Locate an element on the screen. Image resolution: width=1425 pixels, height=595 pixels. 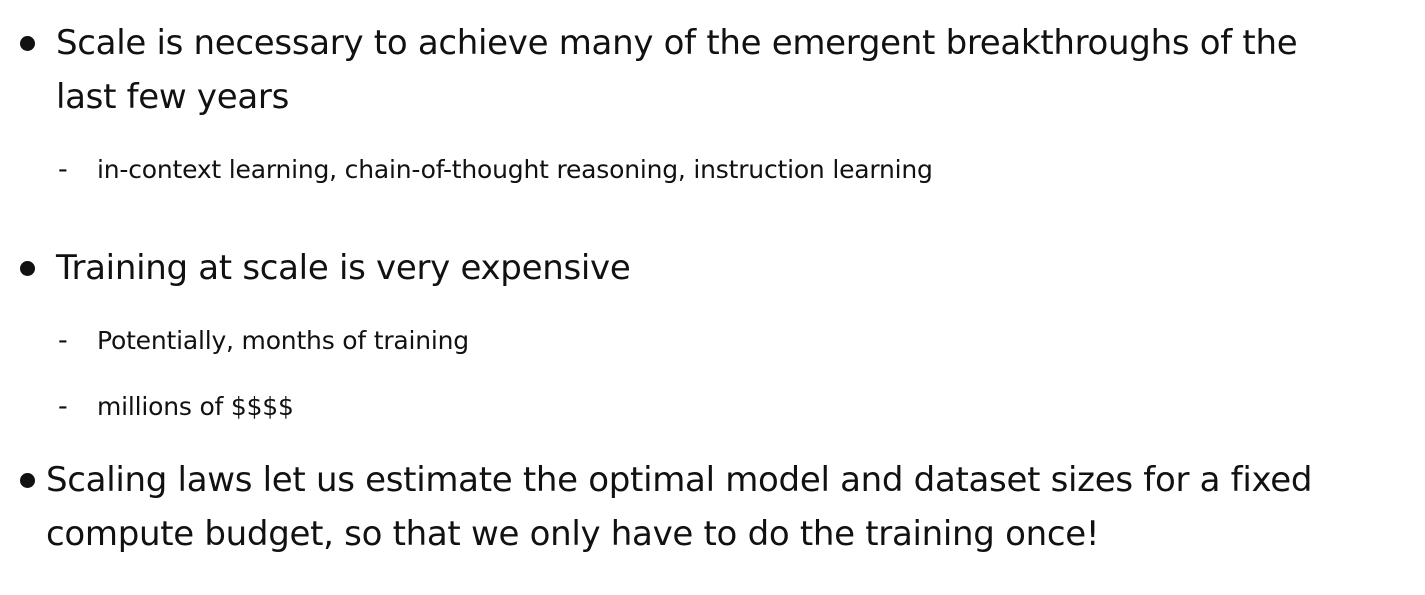
bullet-1-line-2: last few years is located at coordinates (173, 97).